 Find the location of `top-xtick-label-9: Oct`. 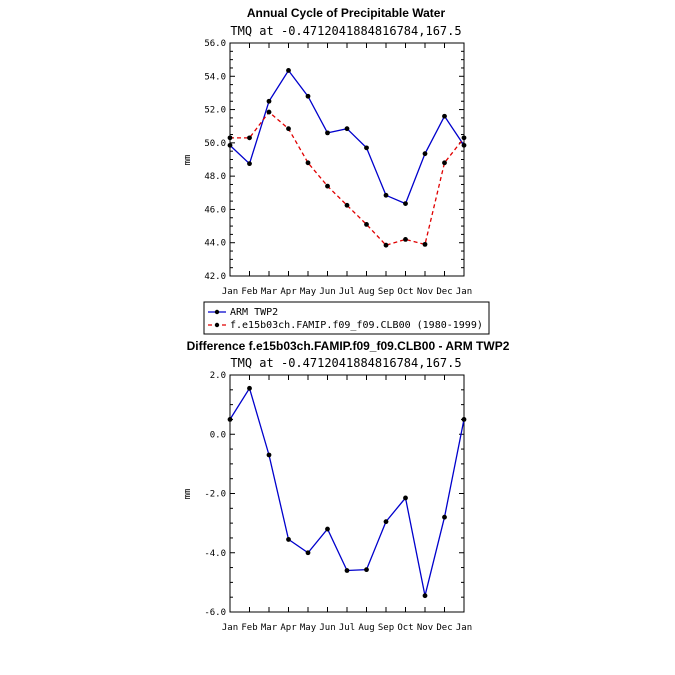

top-xtick-label-9: Oct is located at coordinates (405, 292).